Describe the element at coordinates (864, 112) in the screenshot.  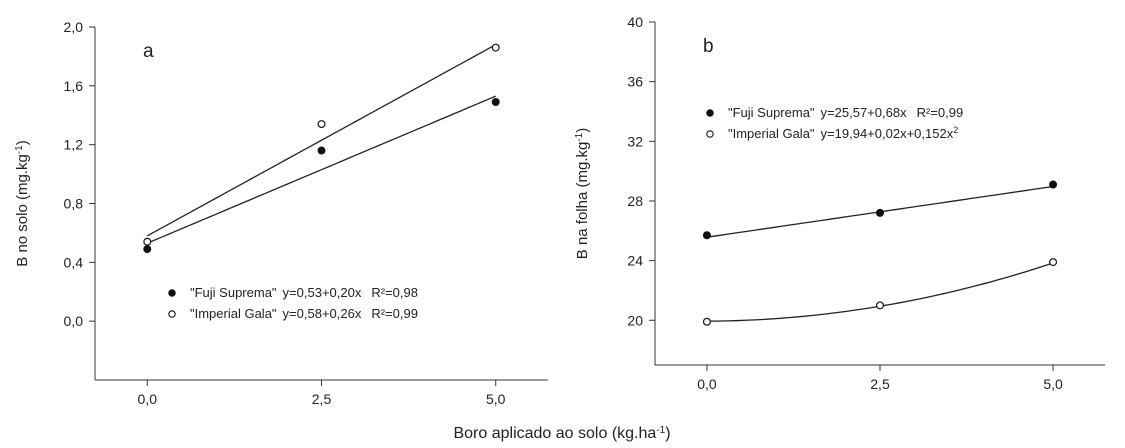
I see `legend-equation: y=25,57+0,68x` at that location.